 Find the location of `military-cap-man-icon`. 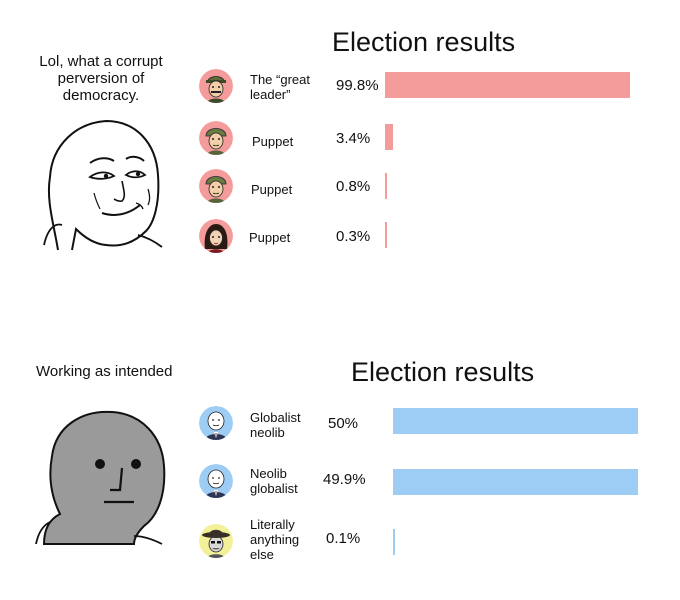

military-cap-man-icon is located at coordinates (216, 86).